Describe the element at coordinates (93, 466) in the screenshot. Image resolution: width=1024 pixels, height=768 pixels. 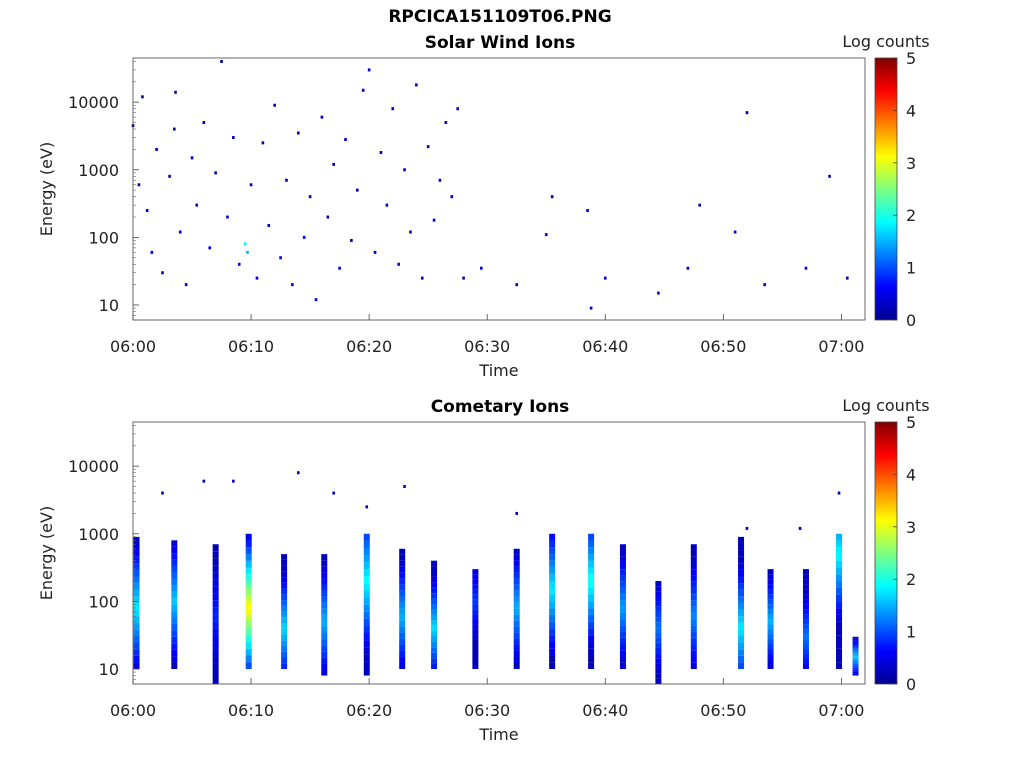
I see `y-tick-label: 10000` at that location.